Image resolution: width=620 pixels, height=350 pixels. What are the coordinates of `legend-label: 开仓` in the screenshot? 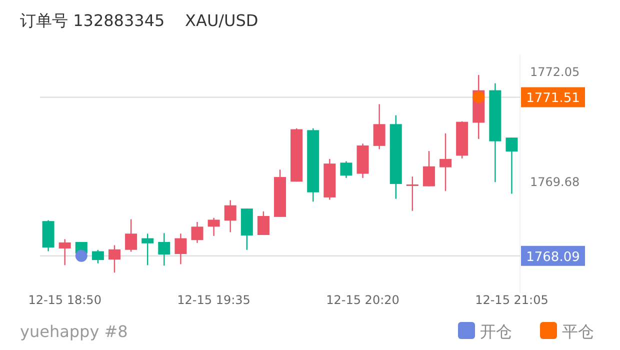 It's located at (496, 331).